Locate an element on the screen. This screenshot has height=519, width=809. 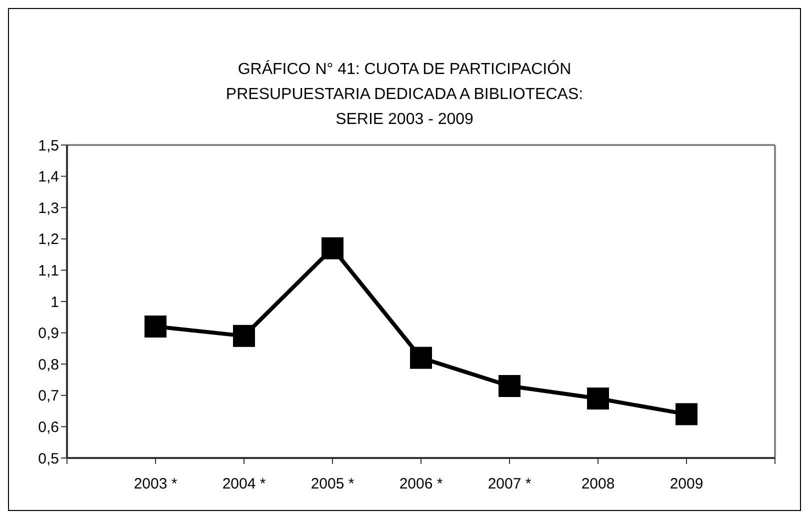
x-tick-label: 2003 * is located at coordinates (156, 484).